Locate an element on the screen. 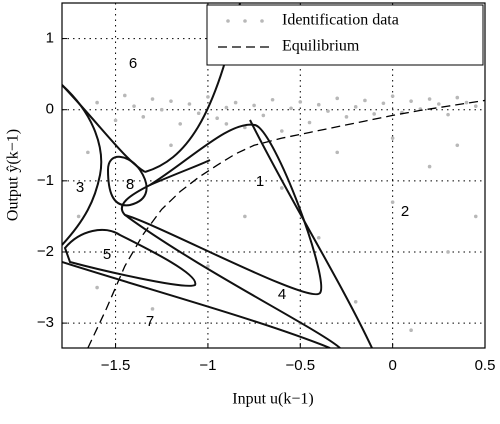 Image resolution: width=500 pixels, height=424 pixels. y-tick-label: 1 is located at coordinates (50, 38).